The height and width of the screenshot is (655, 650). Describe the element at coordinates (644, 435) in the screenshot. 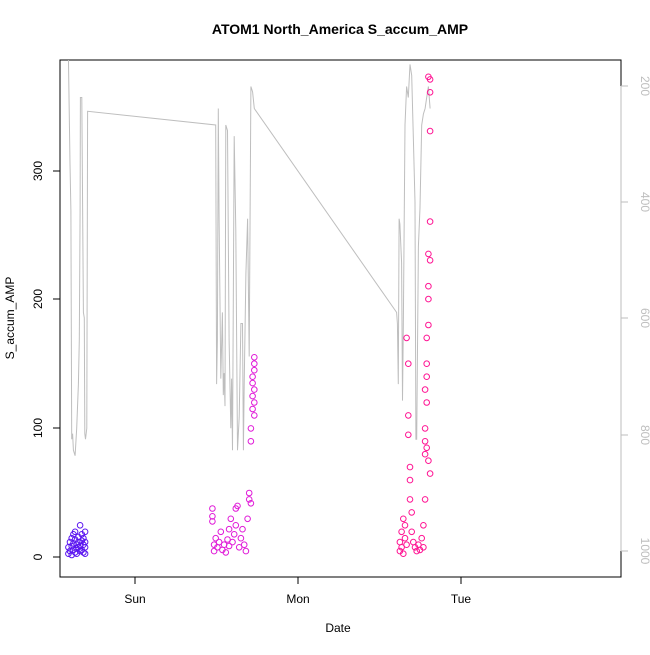

I see `y-right-tick-label-800: 800` at that location.